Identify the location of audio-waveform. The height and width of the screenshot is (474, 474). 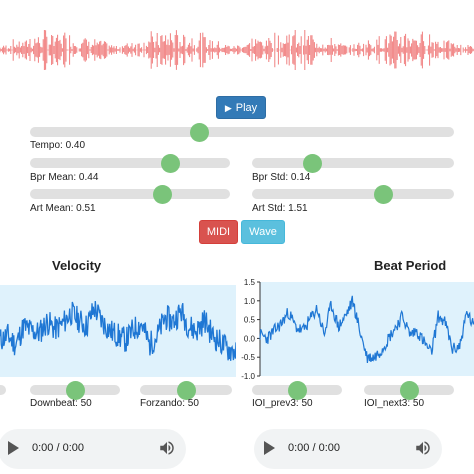
(237, 50).